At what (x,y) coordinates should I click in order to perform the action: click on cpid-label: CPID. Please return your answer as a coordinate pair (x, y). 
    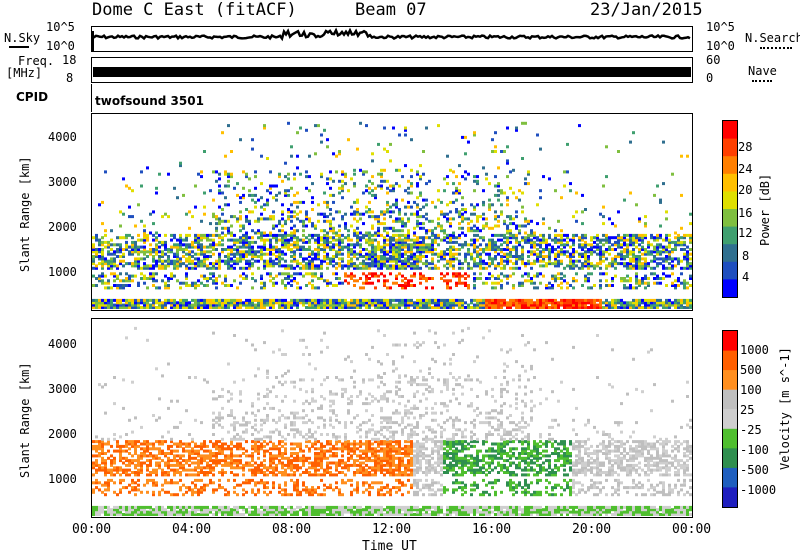
    Looking at the image, I should click on (32, 97).